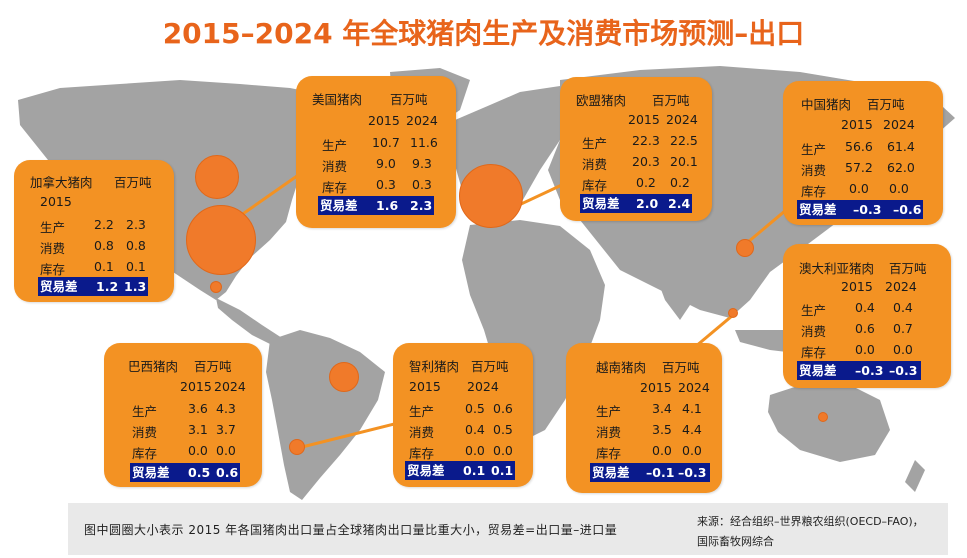  I want to click on usa-row-v1: 9.0, so click(386, 163).